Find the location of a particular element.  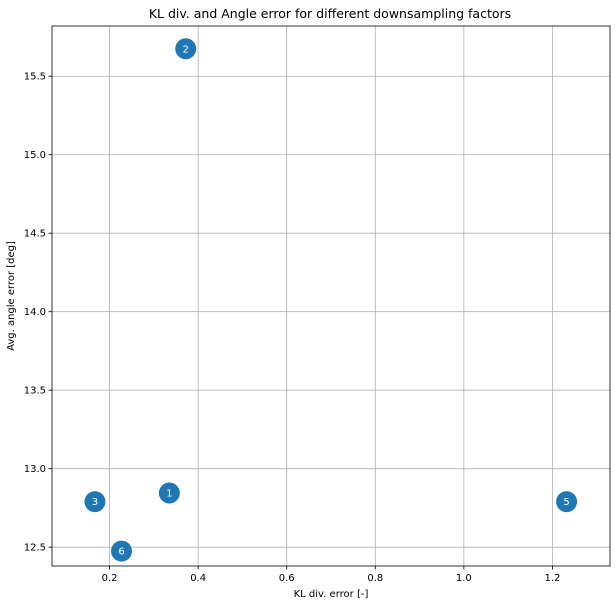

y-tick-label: 13.0 is located at coordinates (35, 469).